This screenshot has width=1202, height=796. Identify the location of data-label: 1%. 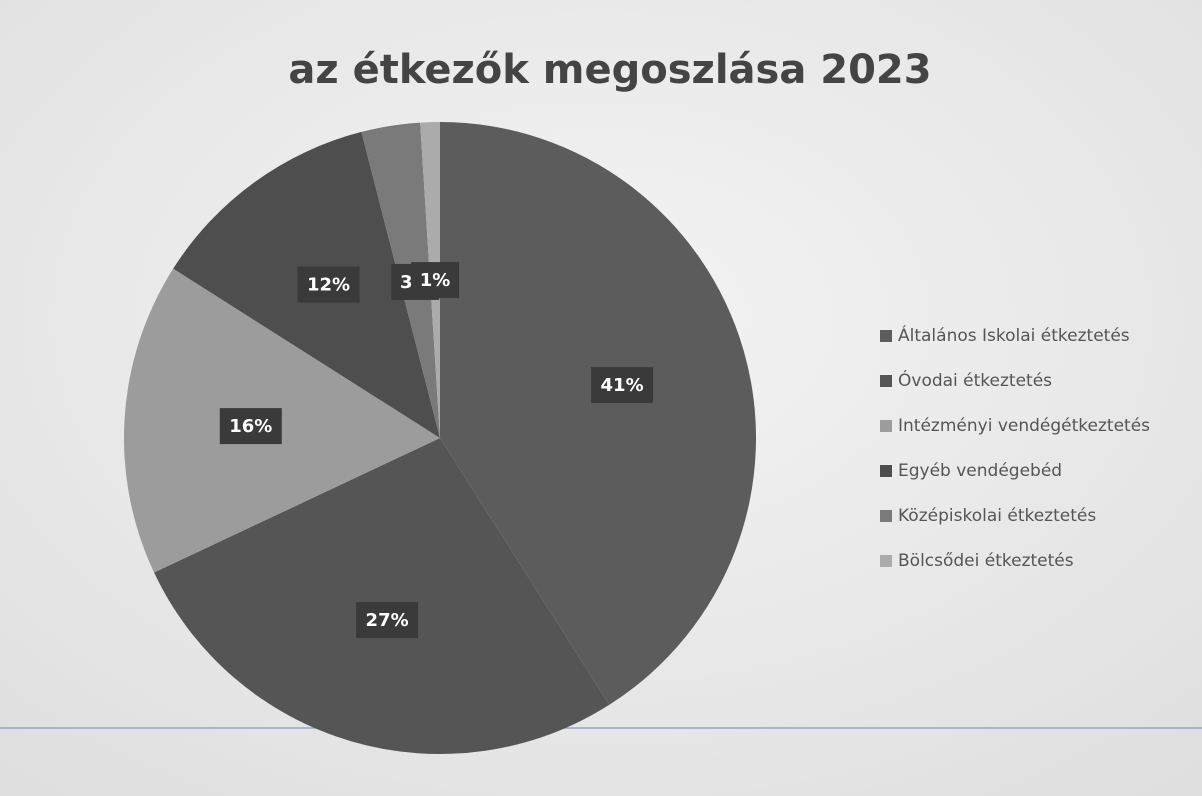
(435, 280).